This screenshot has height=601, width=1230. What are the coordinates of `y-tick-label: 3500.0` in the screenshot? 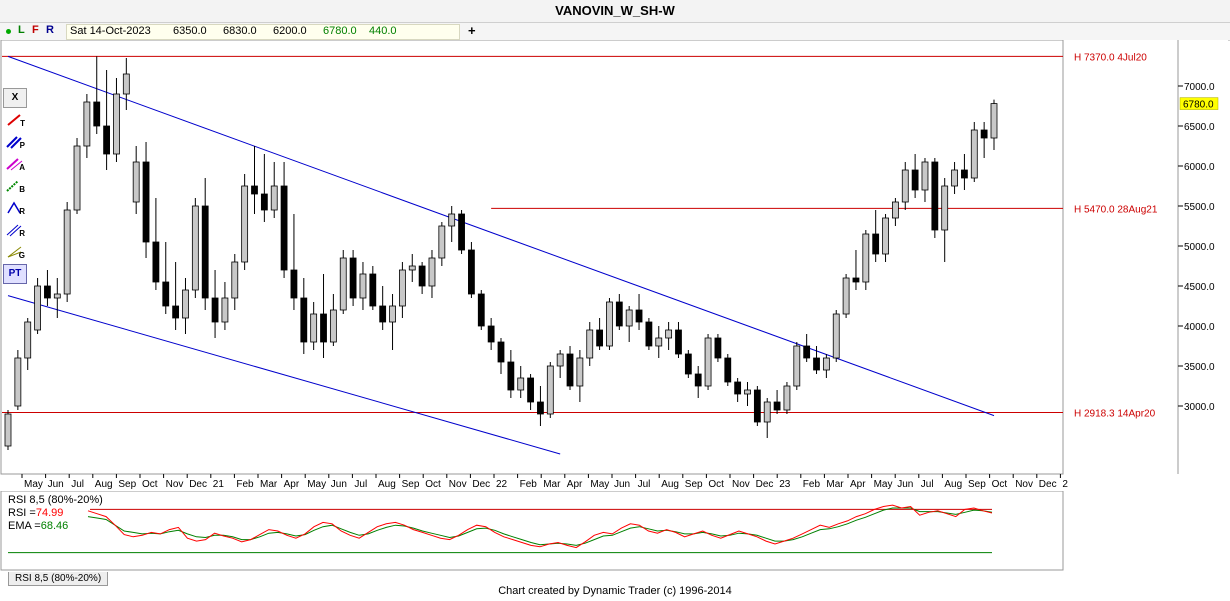 It's located at (1199, 367).